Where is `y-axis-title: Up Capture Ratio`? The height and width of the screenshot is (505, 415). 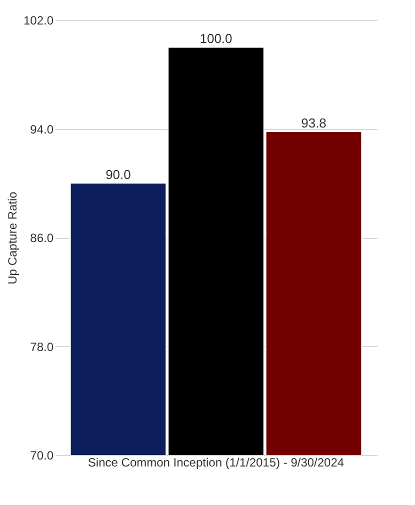
y-axis-title: Up Capture Ratio is located at coordinates (12, 237).